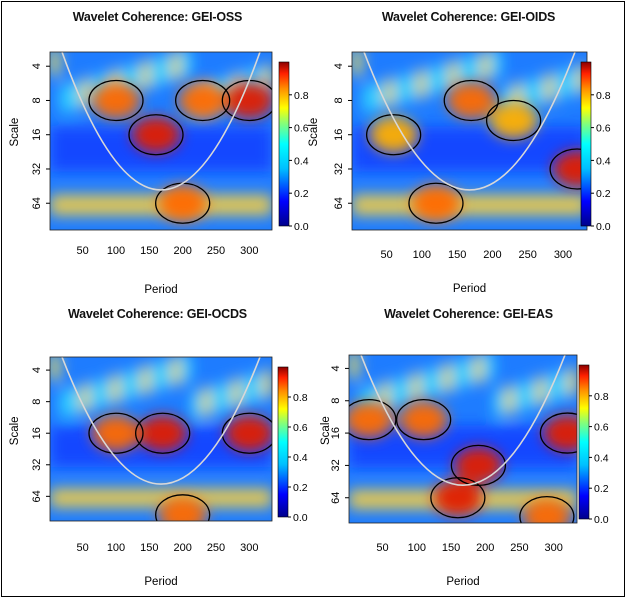  Describe the element at coordinates (463, 439) in the screenshot. I see `plot-border` at that location.